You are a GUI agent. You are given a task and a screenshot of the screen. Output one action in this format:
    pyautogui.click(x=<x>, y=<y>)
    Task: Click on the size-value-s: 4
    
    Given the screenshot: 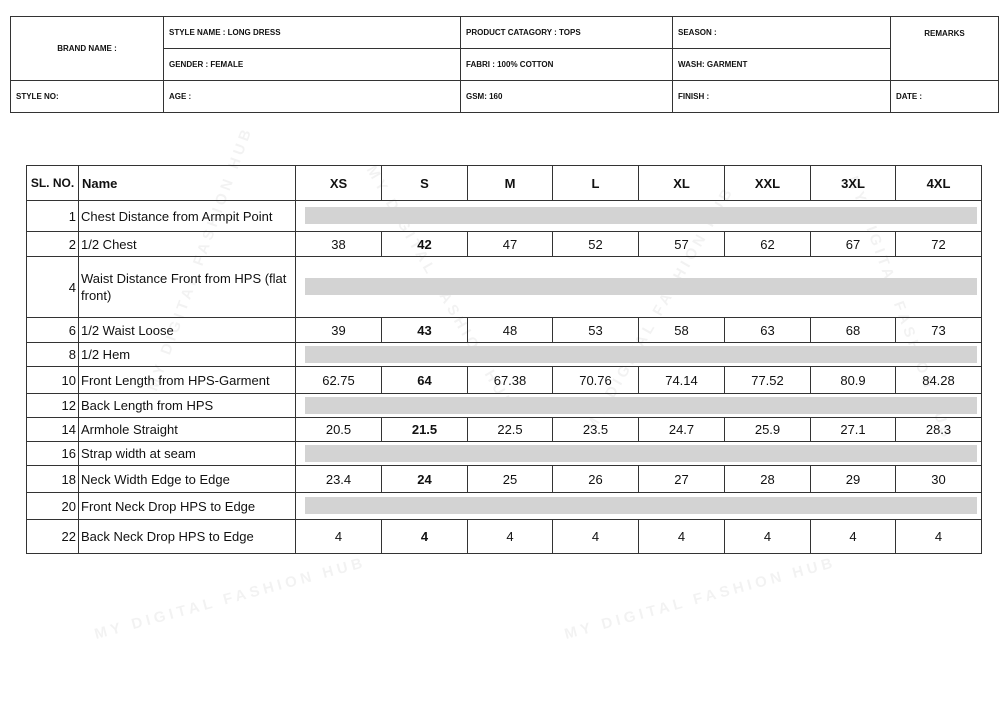 What is the action you would take?
    pyautogui.click(x=424, y=536)
    